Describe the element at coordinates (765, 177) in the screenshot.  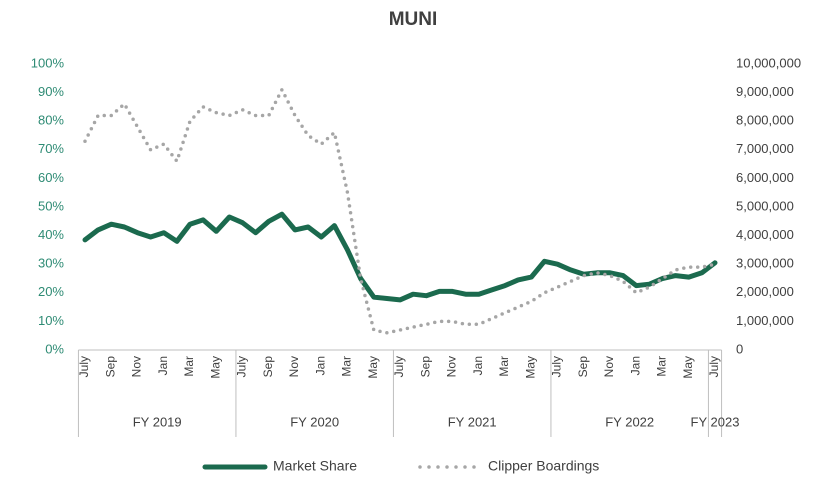
I see `y2-tick-label: 6,000,000` at that location.